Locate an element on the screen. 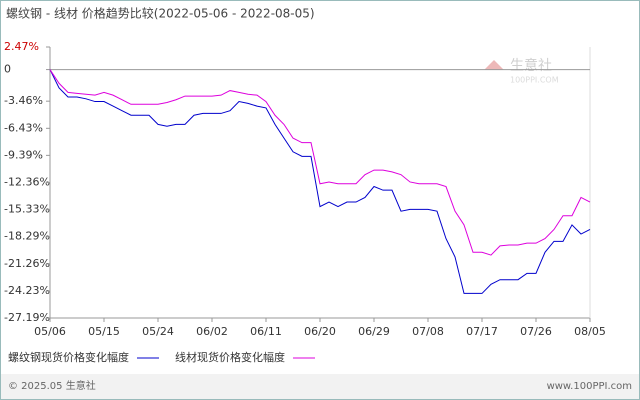 This screenshot has height=400, width=640. y-tick-label: -15.33% is located at coordinates (27, 209).